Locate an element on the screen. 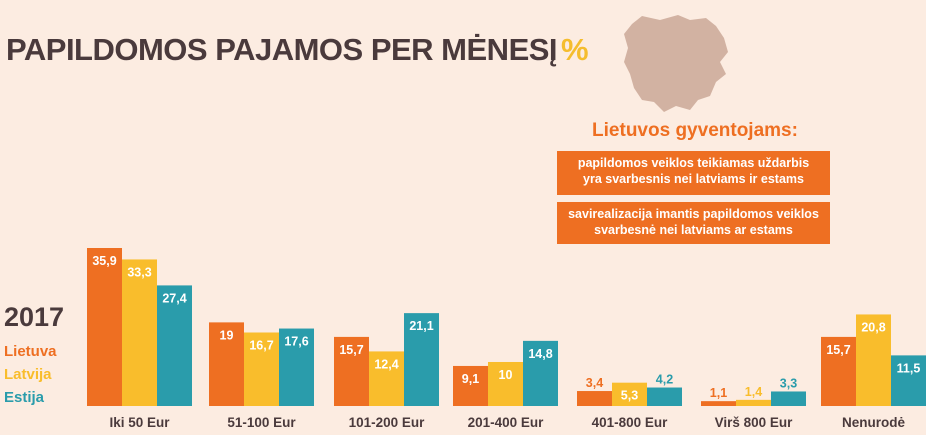 This screenshot has width=926, height=435. bar-value-label: 3,3 is located at coordinates (788, 383).